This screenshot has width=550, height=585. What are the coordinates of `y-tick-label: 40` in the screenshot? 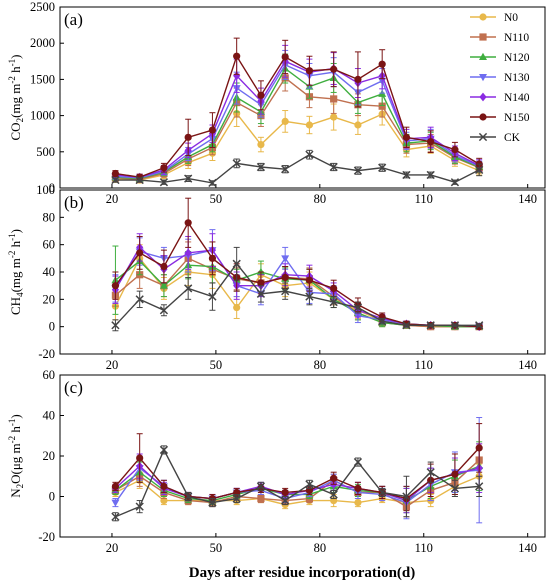 It's located at (49, 416).